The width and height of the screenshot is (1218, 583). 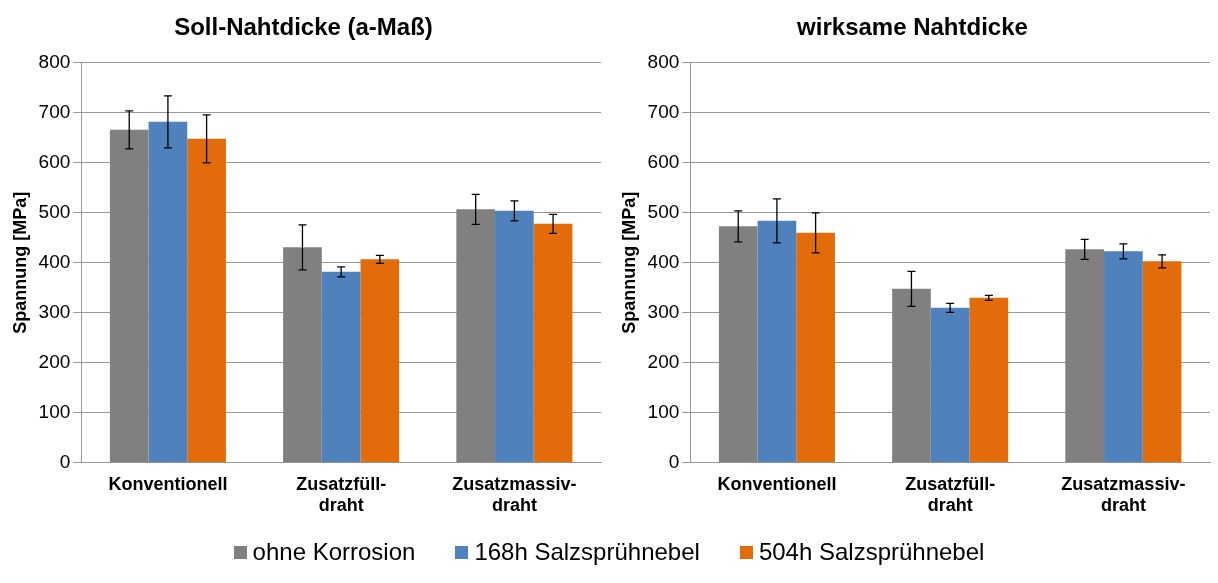 I want to click on legend-label: 168h Salzsprühnebel, so click(x=587, y=552).